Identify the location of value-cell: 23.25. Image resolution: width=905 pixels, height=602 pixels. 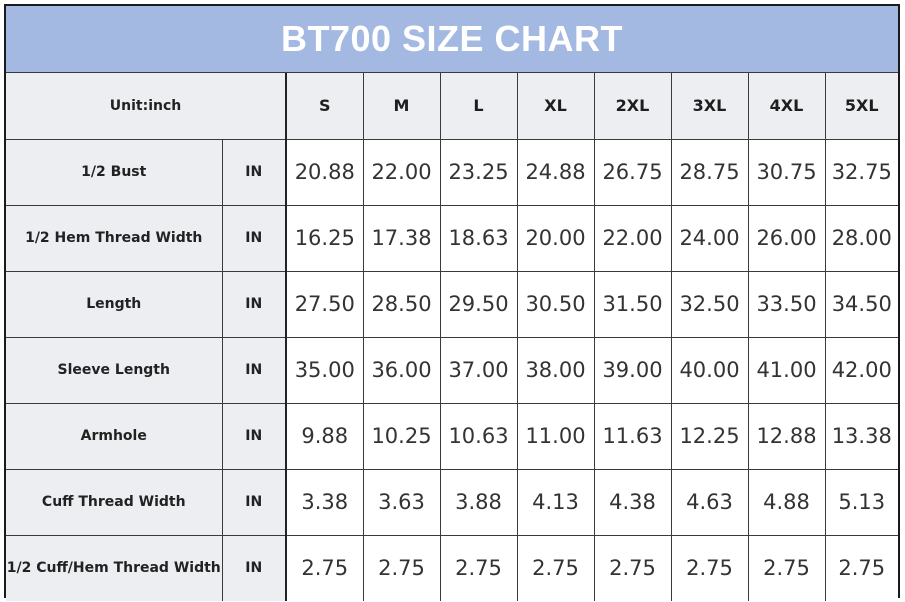
(478, 172).